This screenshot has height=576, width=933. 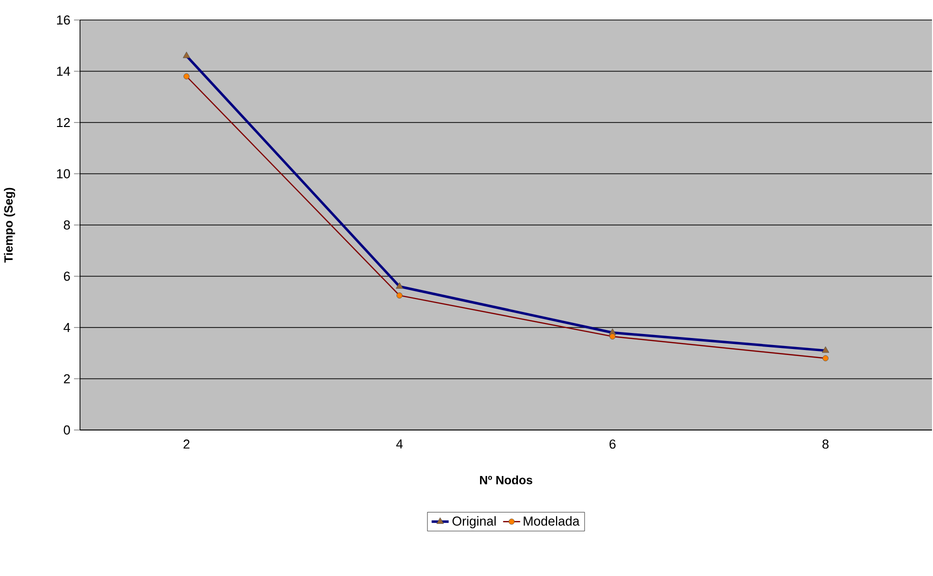 I want to click on y-tick-label: 6, so click(x=67, y=276).